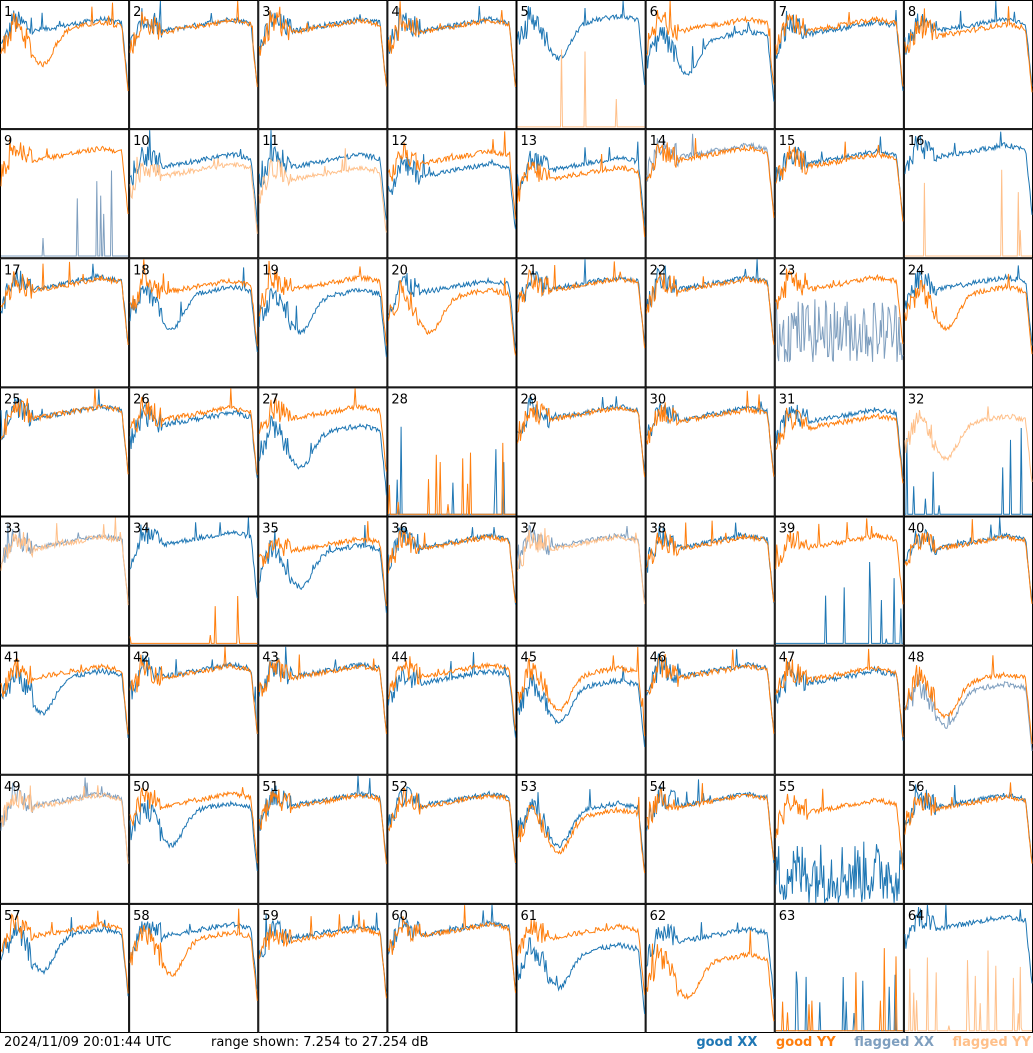  Describe the element at coordinates (12, 270) in the screenshot. I see `panel-number: 17` at that location.